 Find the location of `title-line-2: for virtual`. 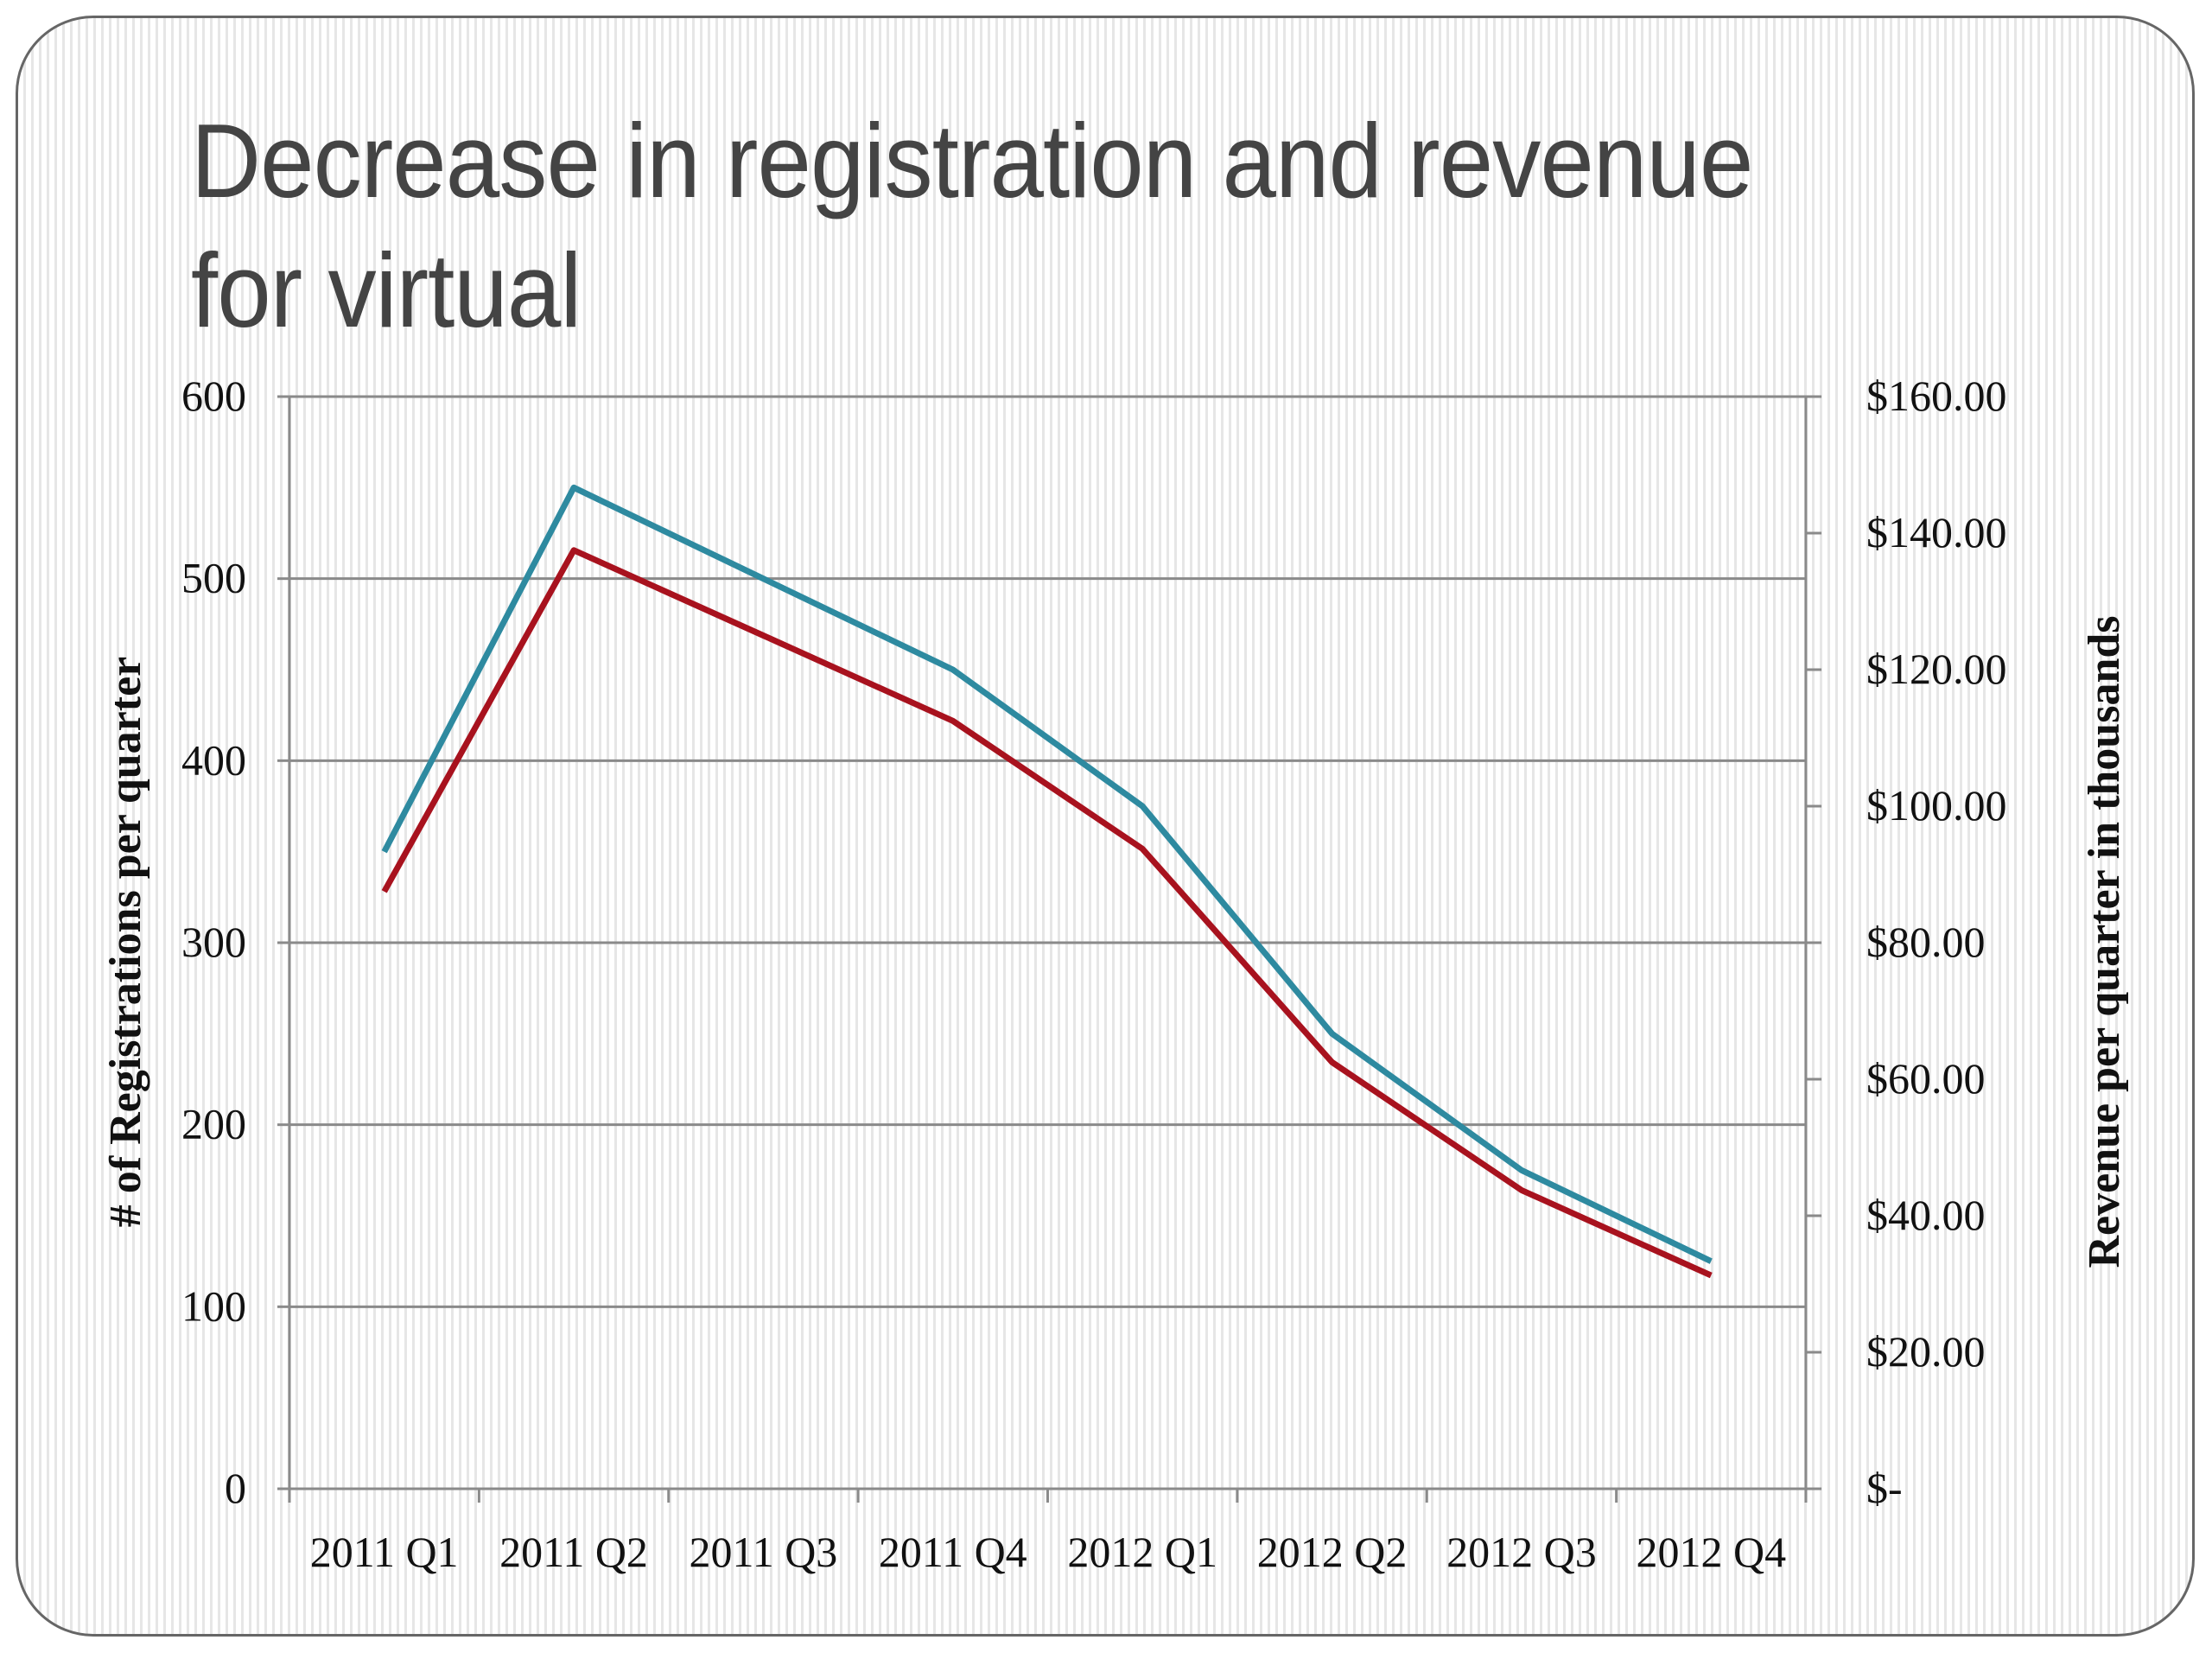

title-line-2: for virtual is located at coordinates (386, 290).